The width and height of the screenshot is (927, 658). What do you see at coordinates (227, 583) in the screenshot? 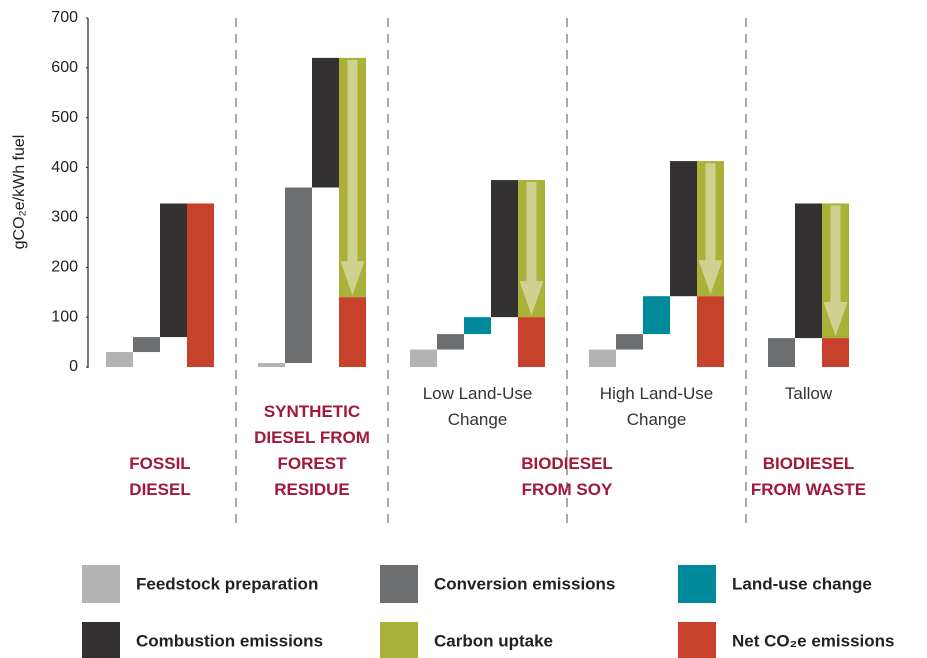
I see `legend-label: Feedstock preparation` at bounding box center [227, 583].